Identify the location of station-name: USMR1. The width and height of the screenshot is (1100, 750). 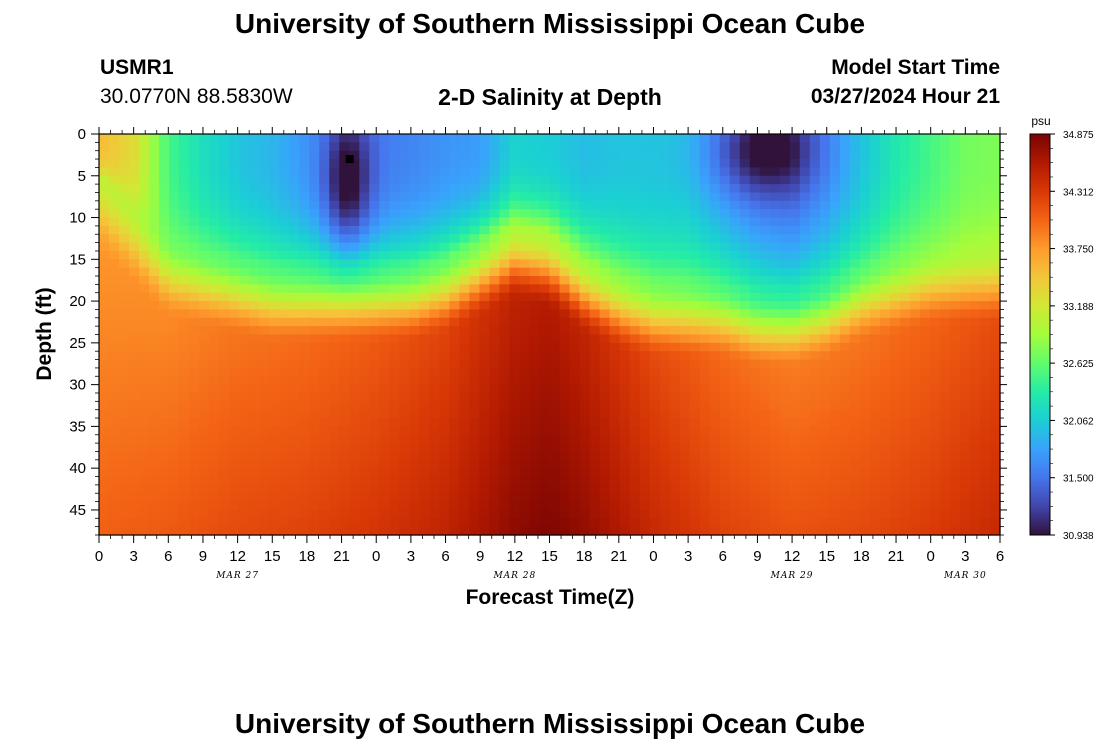
(137, 67).